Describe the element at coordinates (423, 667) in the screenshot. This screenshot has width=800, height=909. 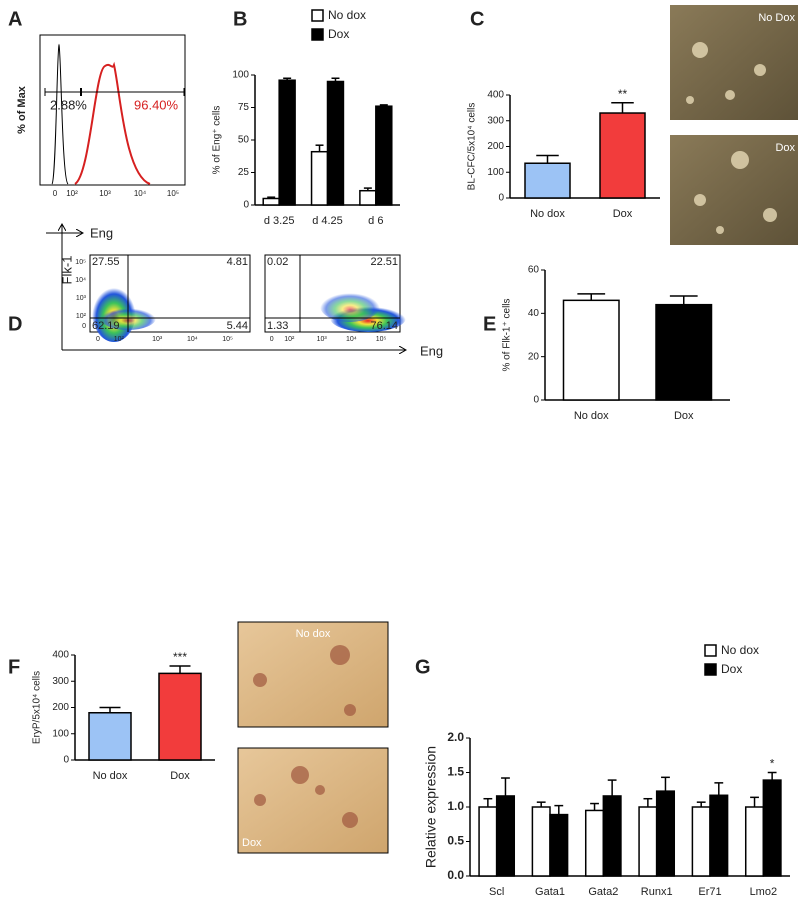
I see `panel-letter: G` at that location.